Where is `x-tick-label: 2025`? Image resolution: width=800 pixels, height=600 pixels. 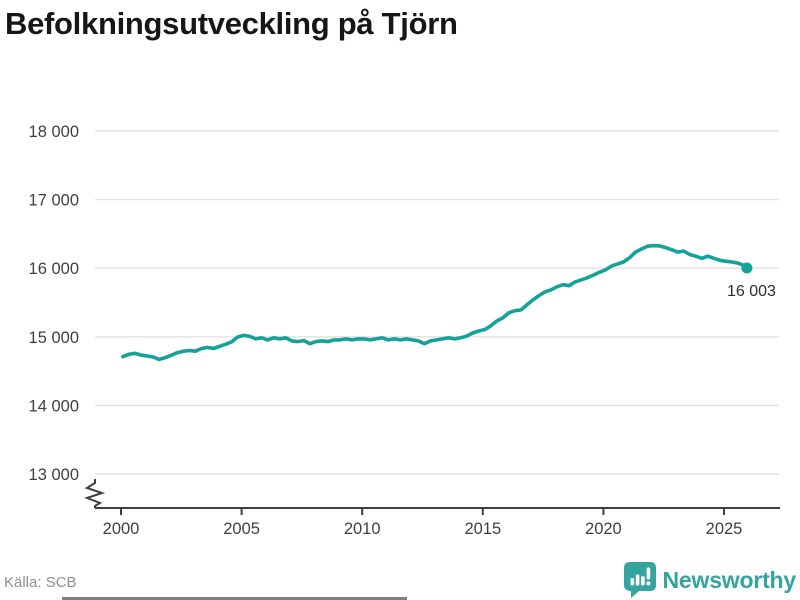
x-tick-label: 2025 is located at coordinates (724, 529).